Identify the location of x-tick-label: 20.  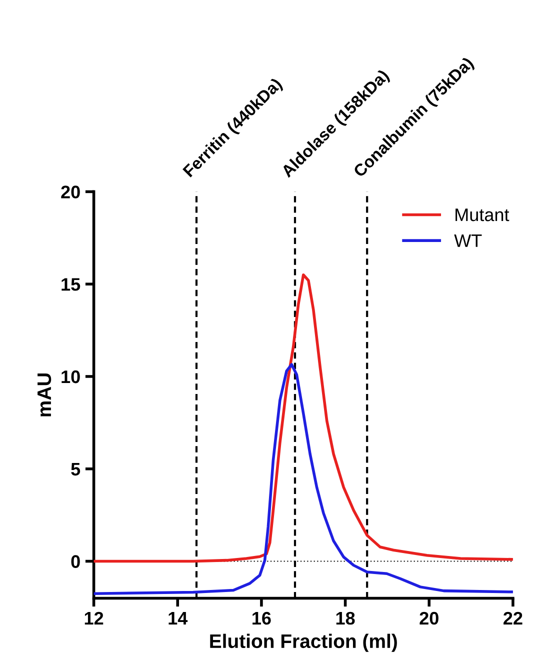
(429, 618).